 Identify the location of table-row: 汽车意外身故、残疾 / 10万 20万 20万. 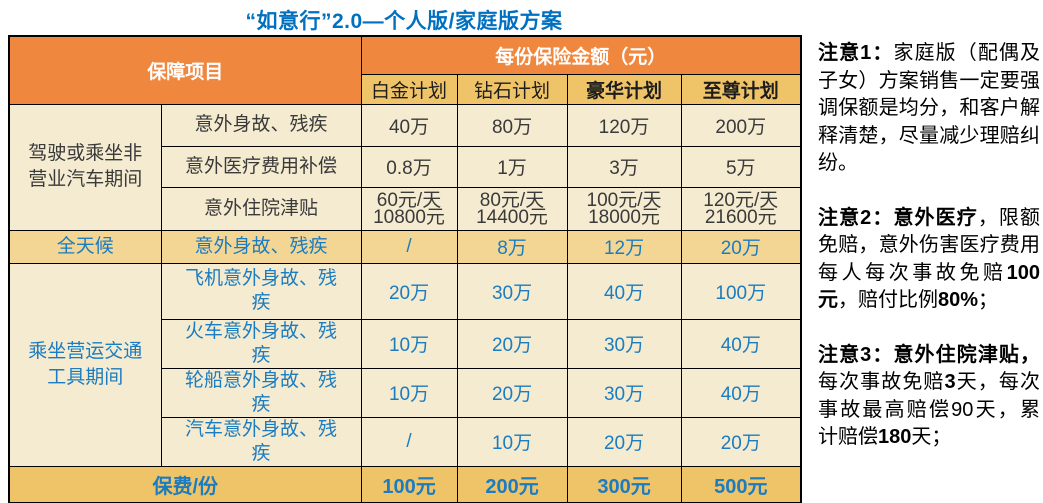
(405, 441).